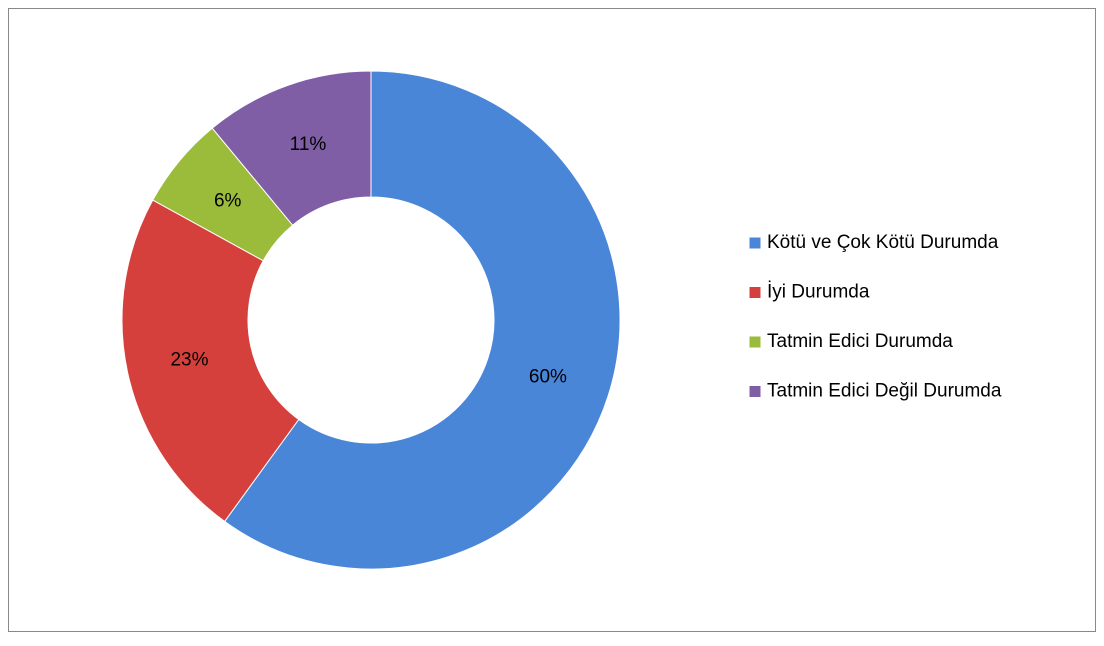  Describe the element at coordinates (884, 391) in the screenshot. I see `legend-label: Tatmin Edici Değil Durumda` at that location.